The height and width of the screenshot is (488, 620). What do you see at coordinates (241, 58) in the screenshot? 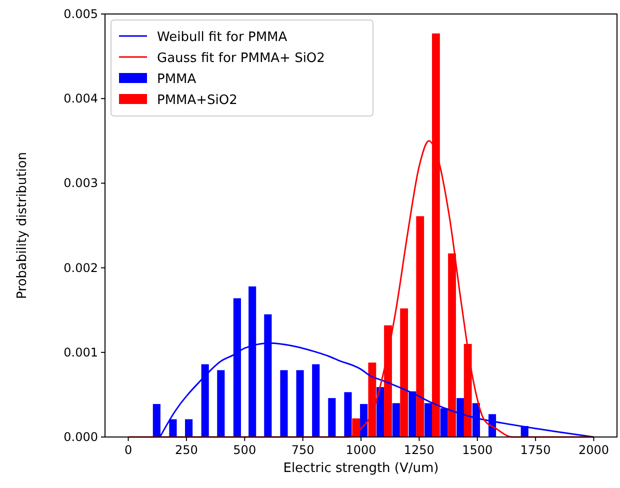
I see `legend-label: Gauss fit for PMMA+ SiO2` at bounding box center [241, 58].